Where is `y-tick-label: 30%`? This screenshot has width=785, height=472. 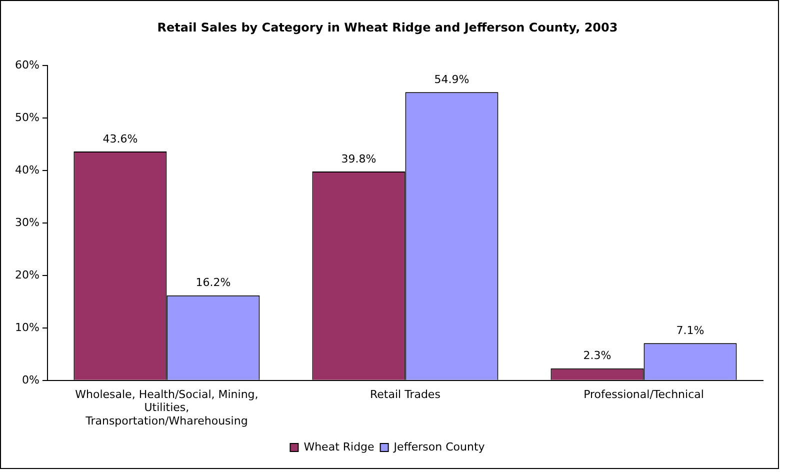
y-tick-label: 30% is located at coordinates (27, 222).